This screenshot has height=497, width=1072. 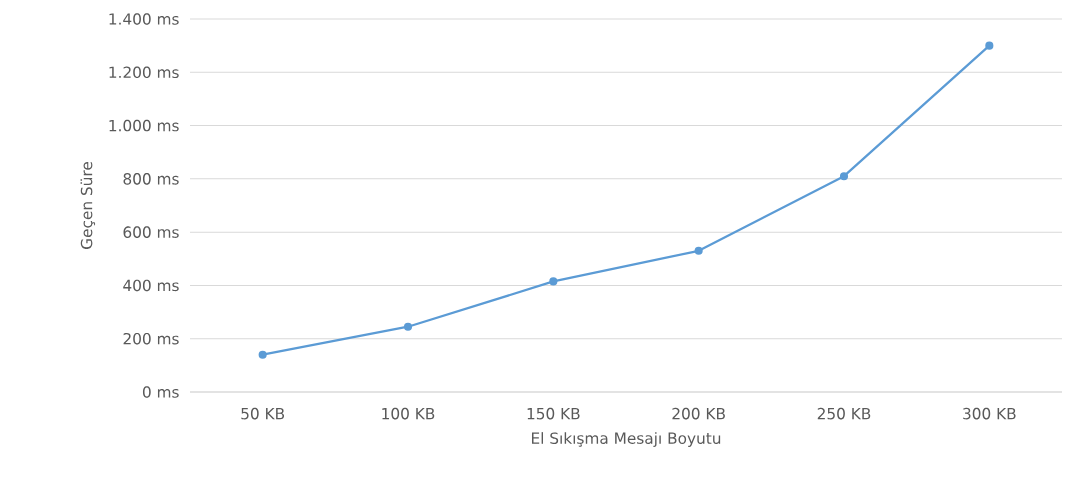 I want to click on y-tick-label: 1.000 ms, so click(x=144, y=125).